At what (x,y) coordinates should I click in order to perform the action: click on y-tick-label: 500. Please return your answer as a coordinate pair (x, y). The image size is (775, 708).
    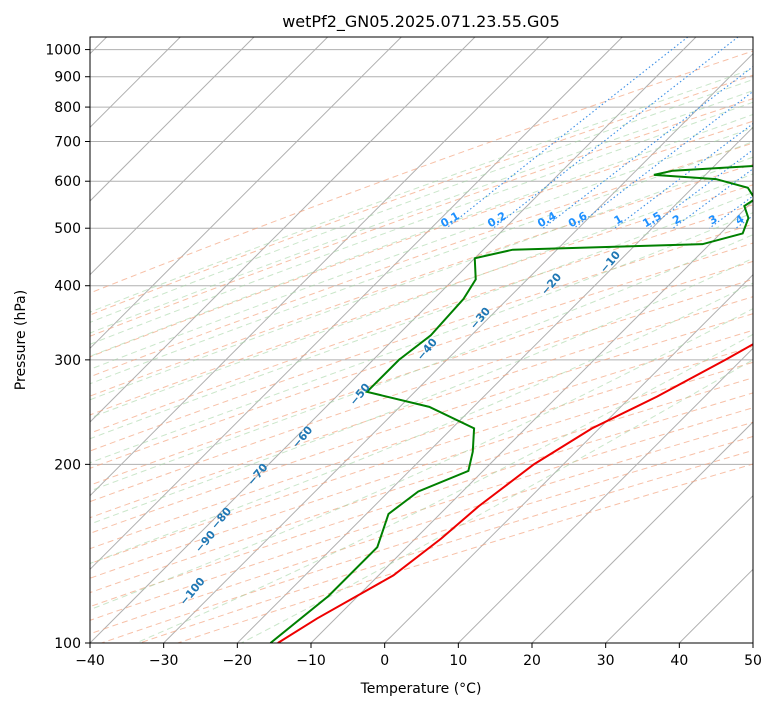
    Looking at the image, I should click on (67, 229).